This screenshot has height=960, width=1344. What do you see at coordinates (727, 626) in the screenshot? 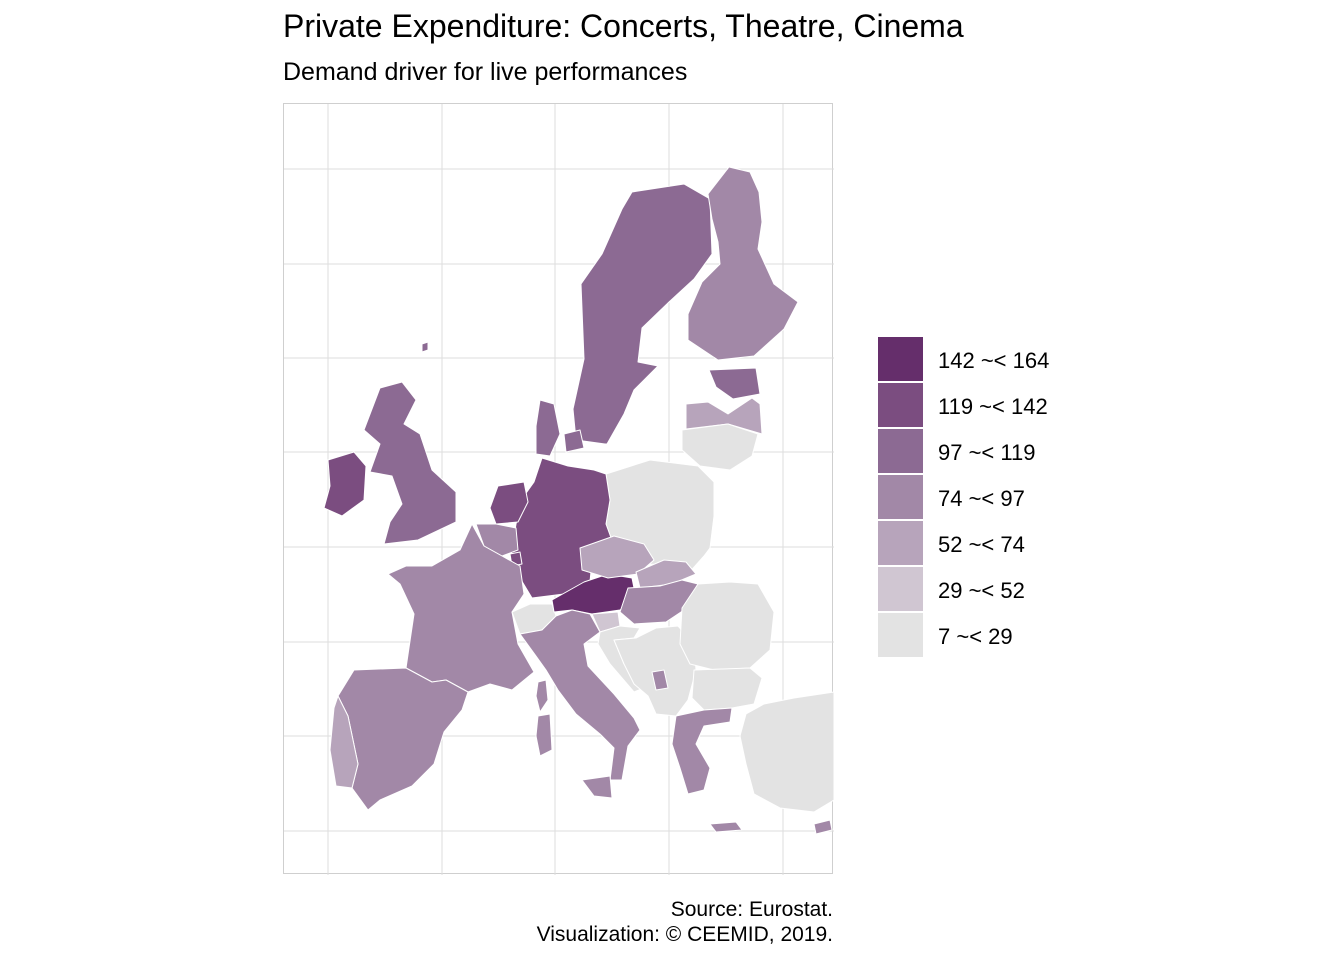
I see `region-romania` at bounding box center [727, 626].